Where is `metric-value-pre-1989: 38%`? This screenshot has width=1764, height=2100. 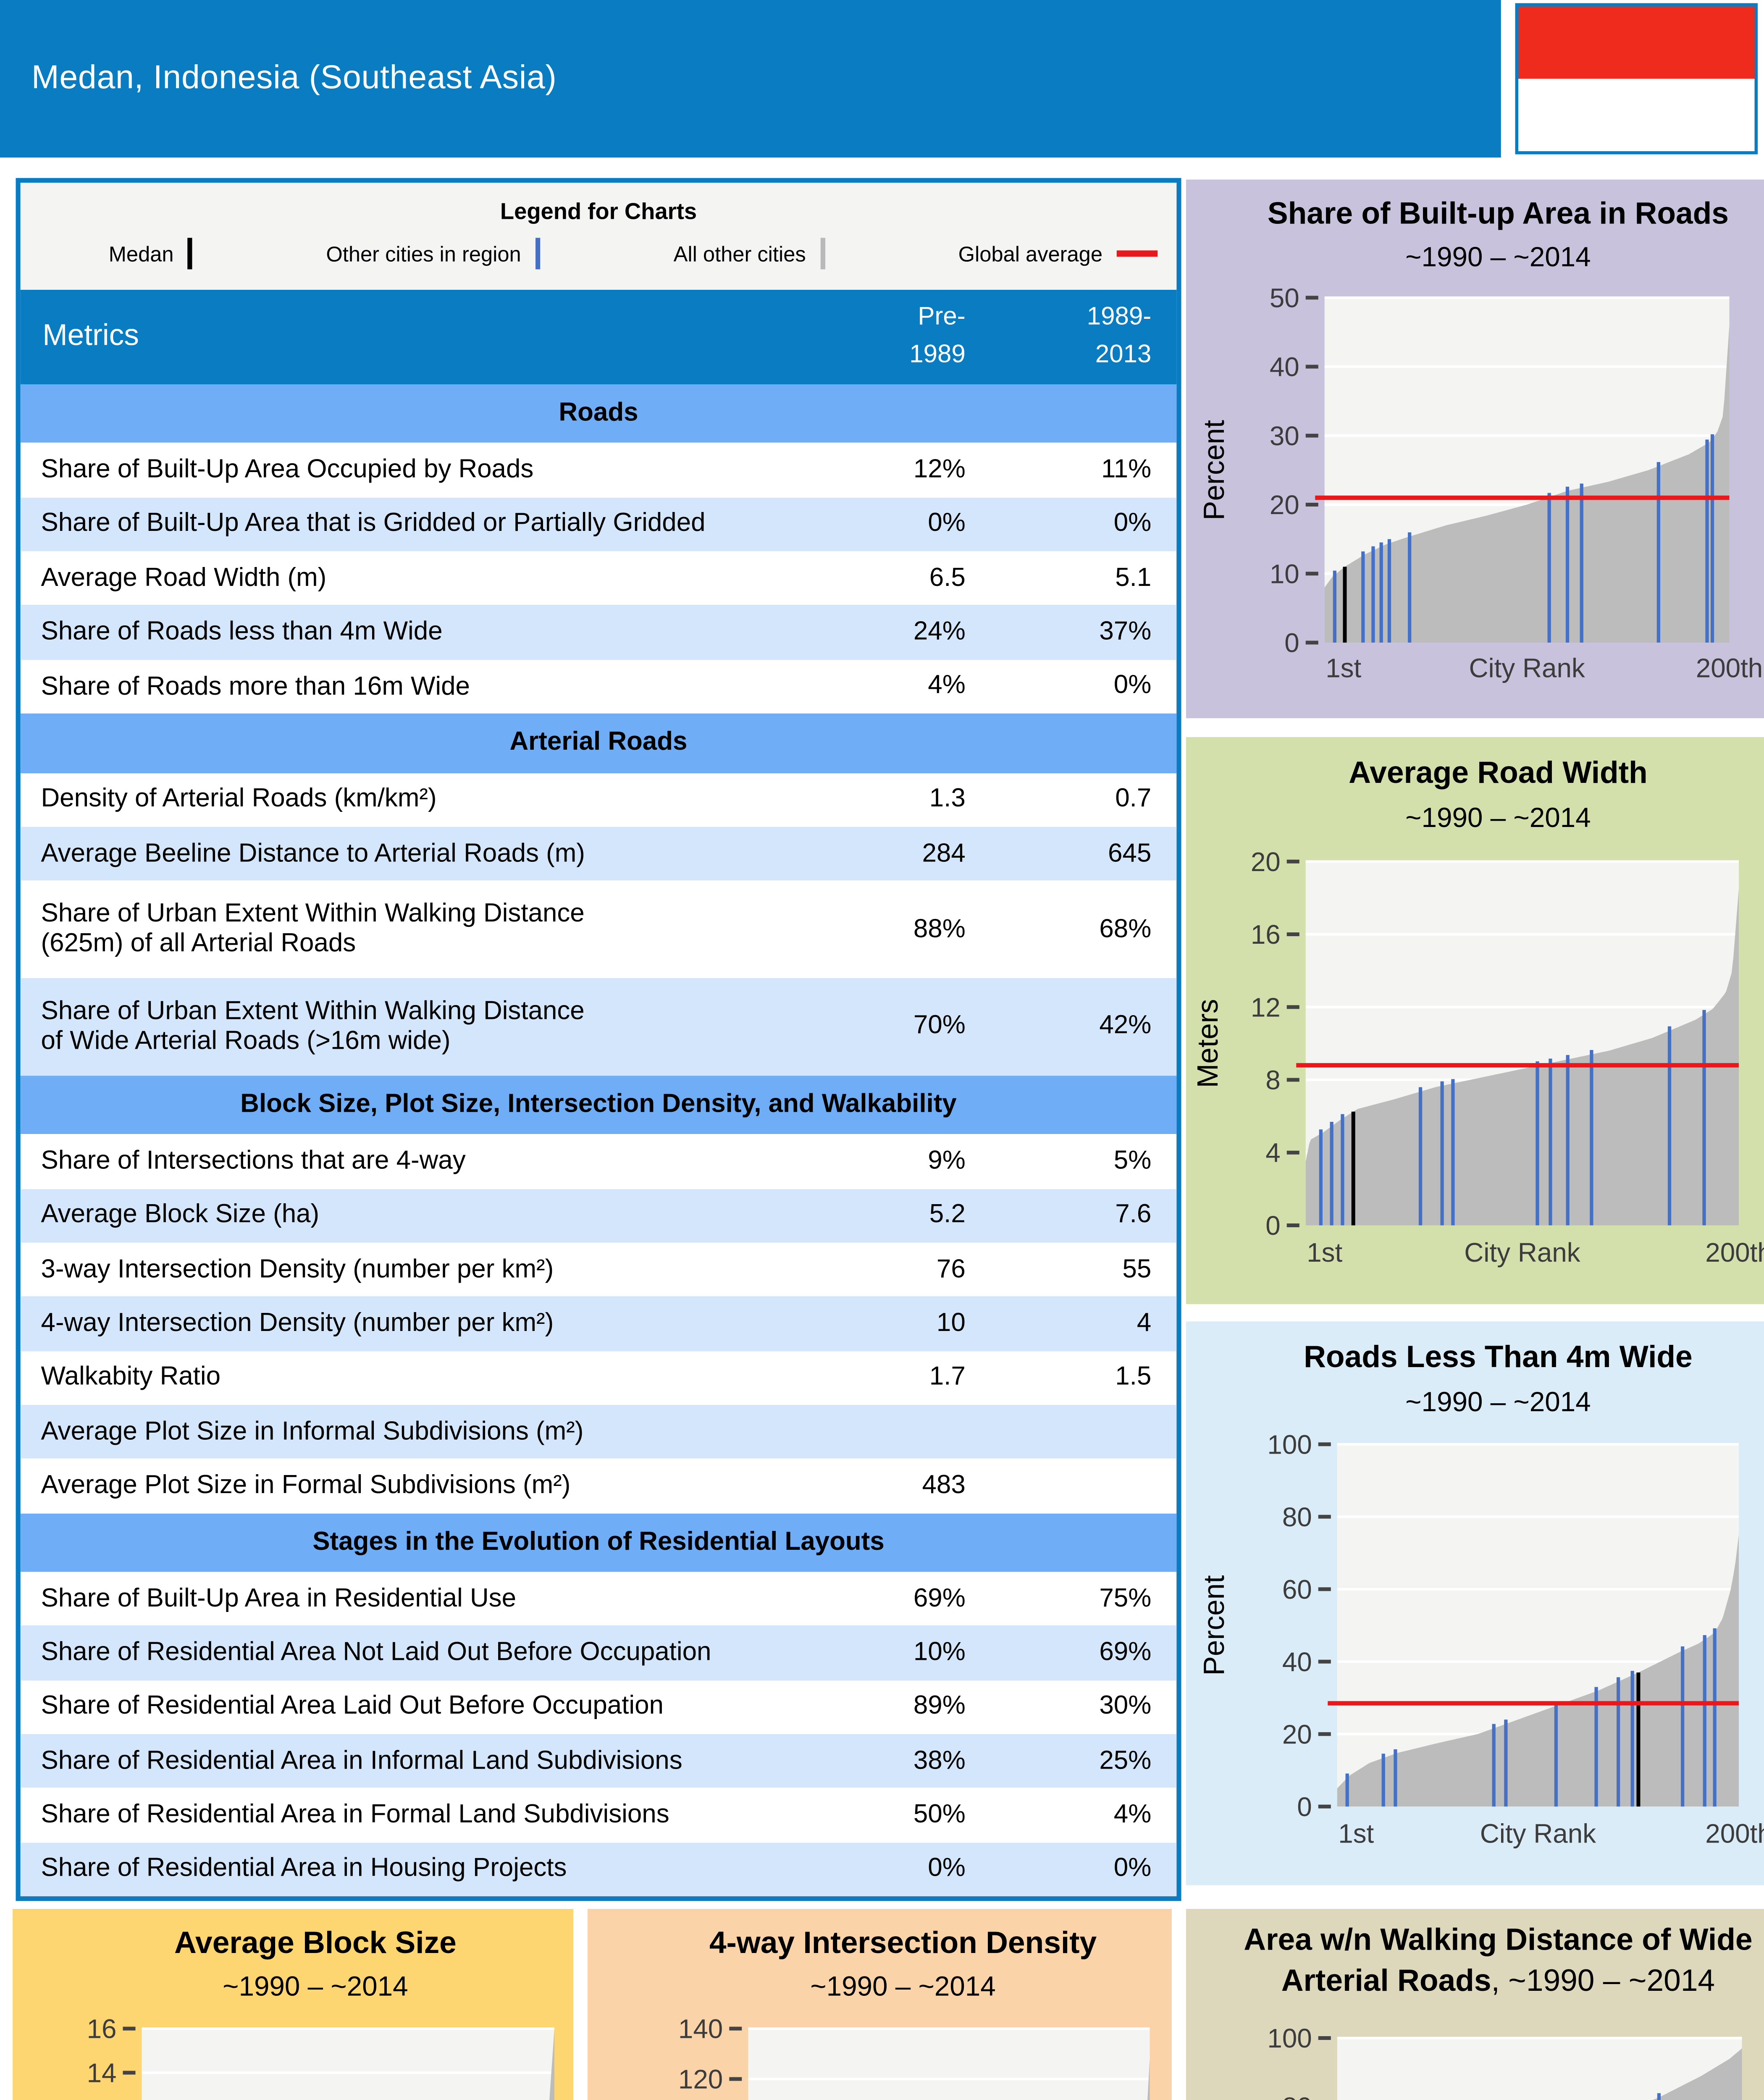
metric-value-pre-1989: 38% is located at coordinates (939, 1760).